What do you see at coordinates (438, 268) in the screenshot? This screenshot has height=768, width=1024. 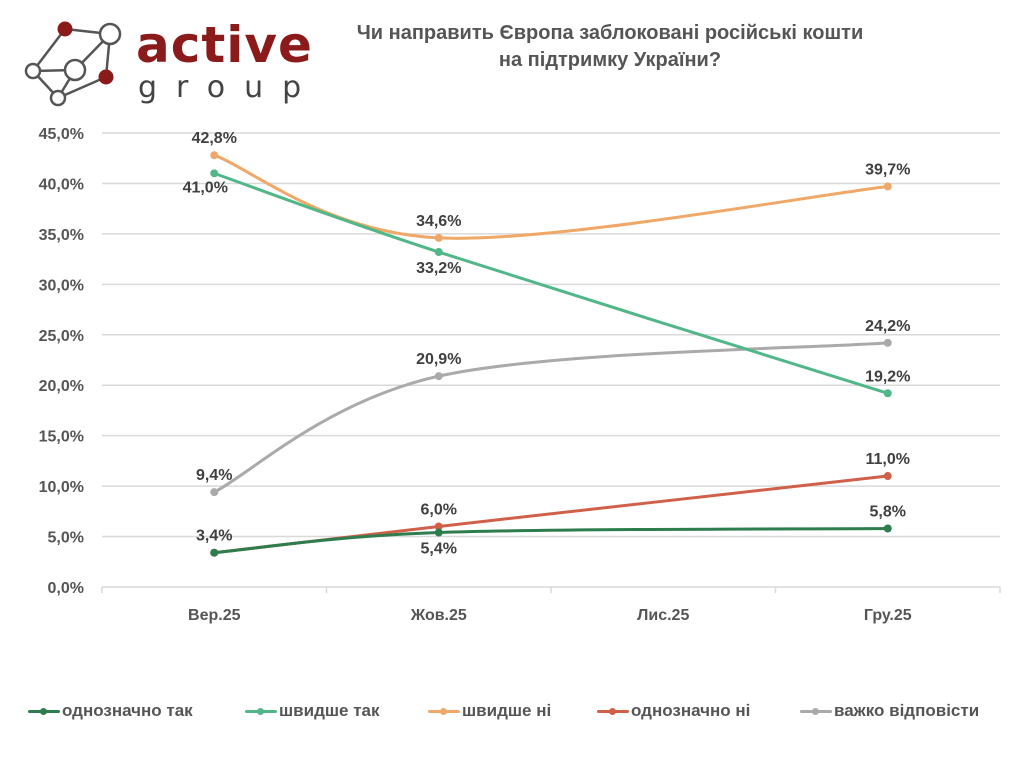 I see `data-label: 33,2%` at bounding box center [438, 268].